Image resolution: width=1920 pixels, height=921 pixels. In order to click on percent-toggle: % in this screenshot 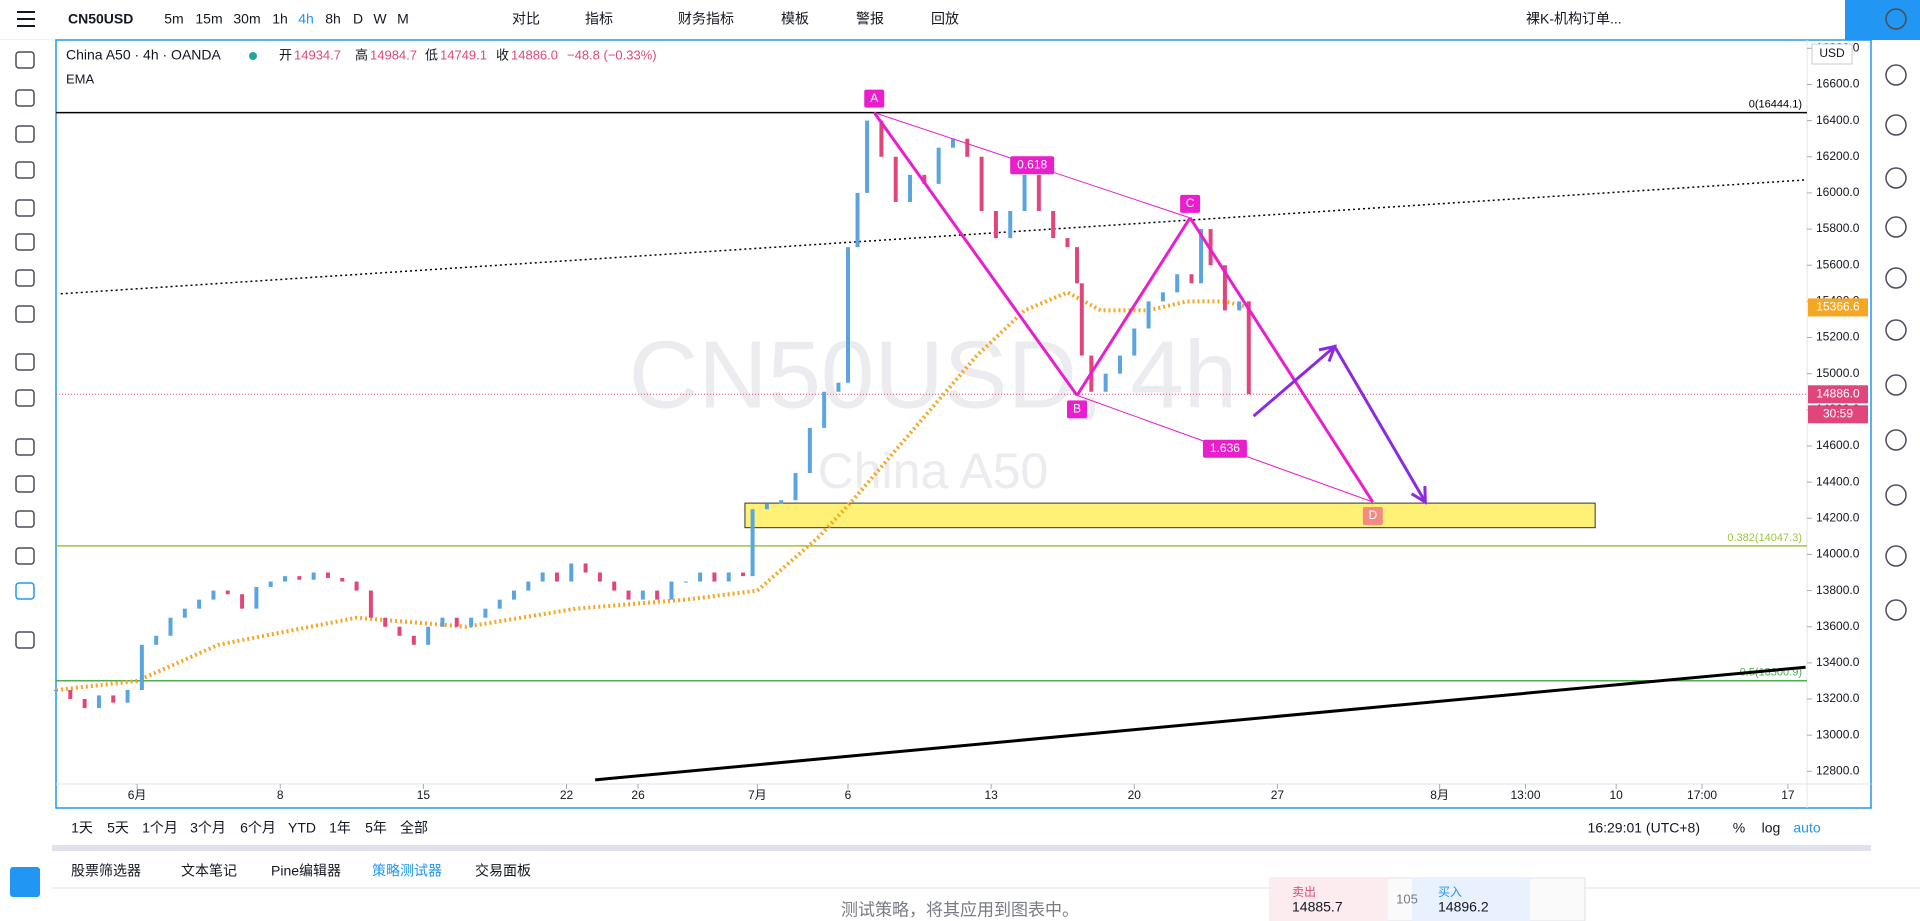, I will do `click(1739, 828)`.